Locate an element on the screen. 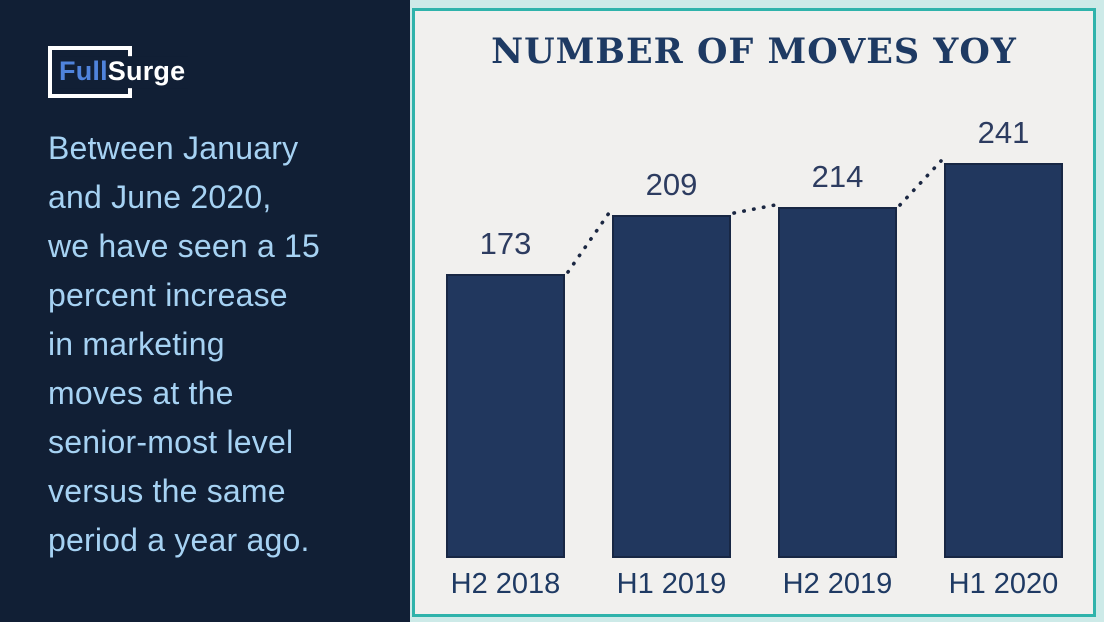  bar-h1-2019 is located at coordinates (671, 386).